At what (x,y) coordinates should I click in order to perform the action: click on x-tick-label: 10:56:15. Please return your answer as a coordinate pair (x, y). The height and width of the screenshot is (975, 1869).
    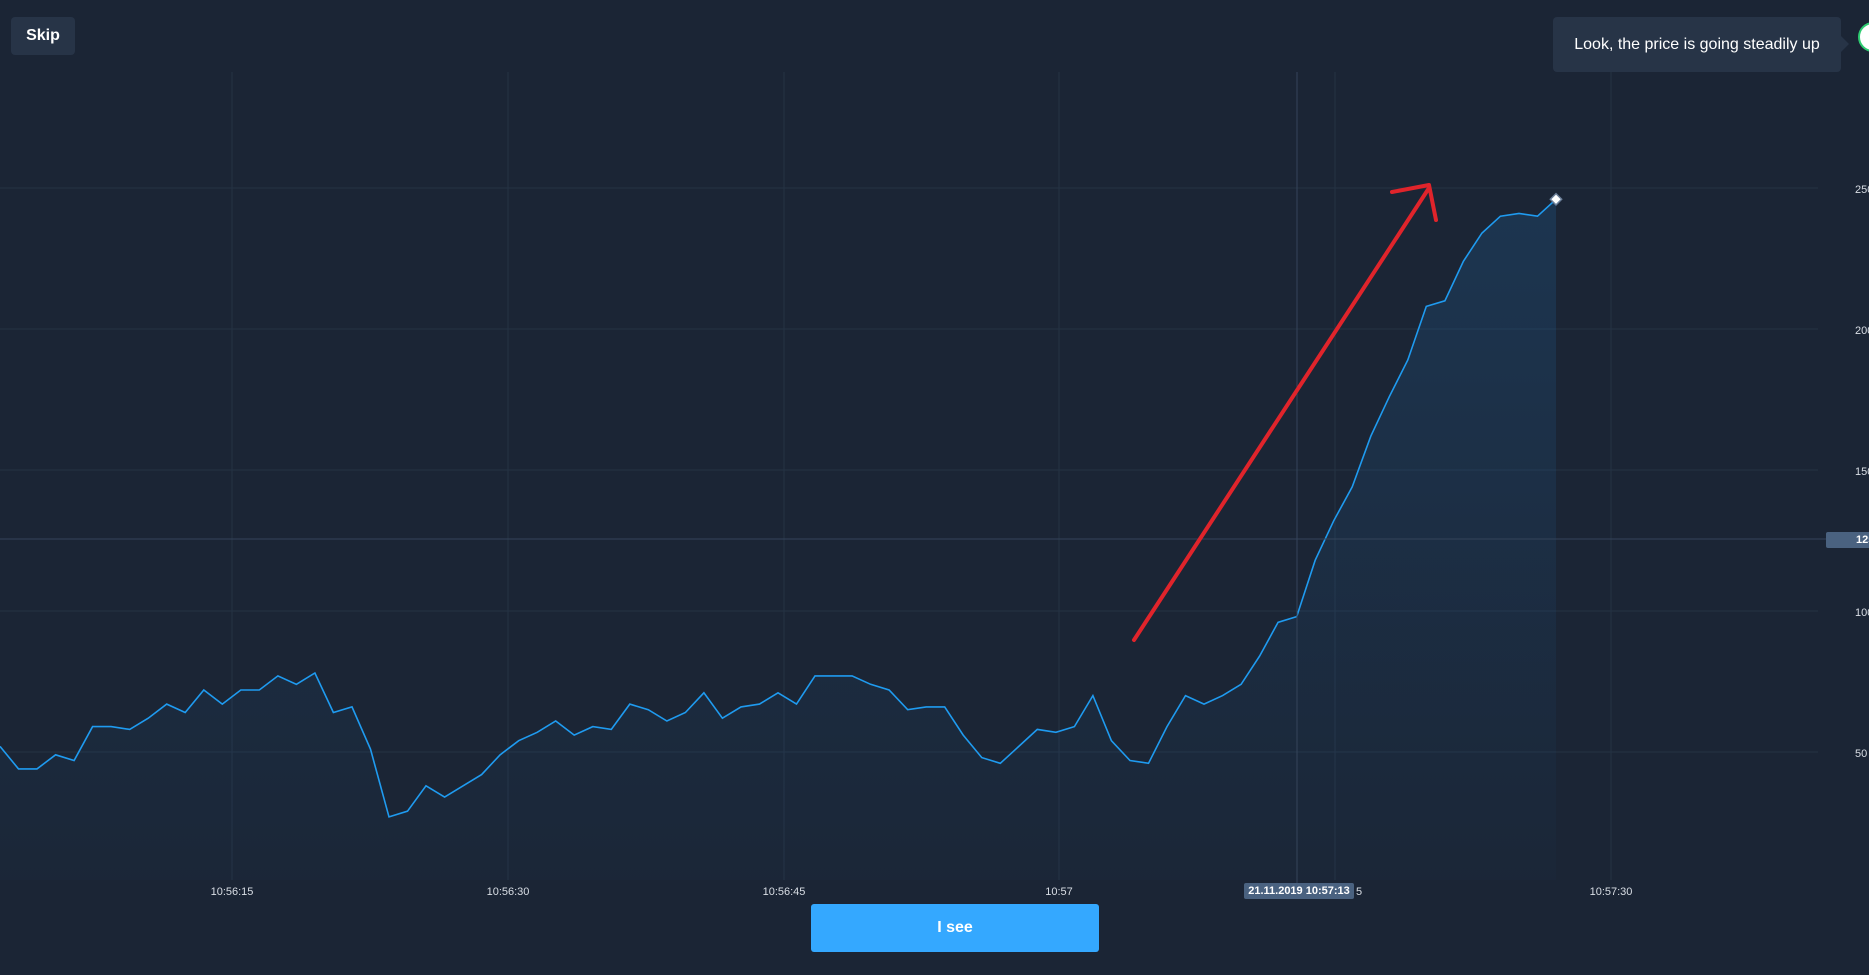
    Looking at the image, I should click on (232, 892).